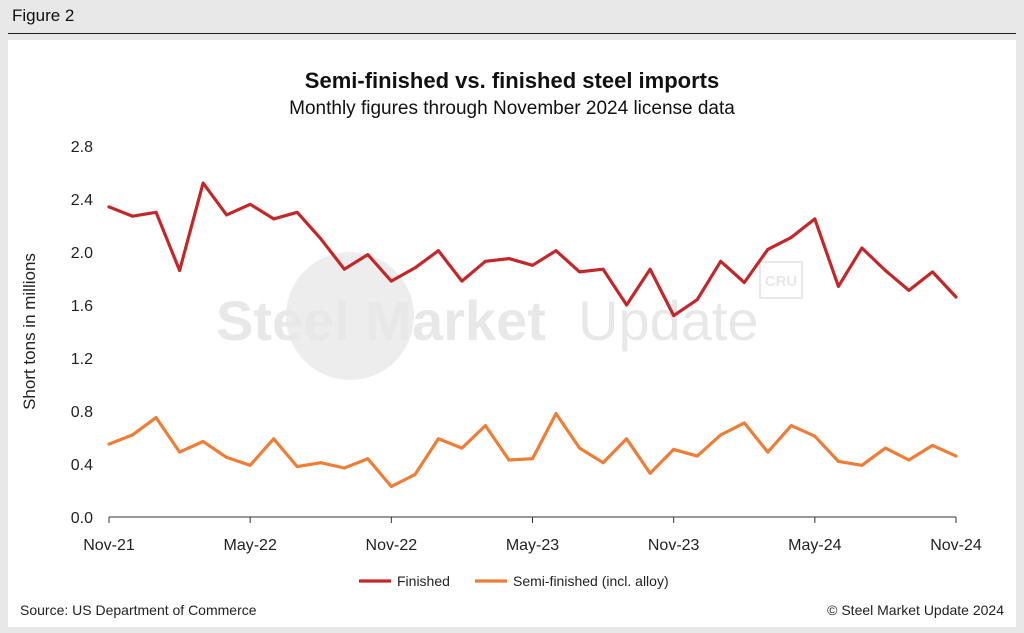 This screenshot has height=633, width=1024. Describe the element at coordinates (29, 331) in the screenshot. I see `y-axis-title: Short tons in millions` at that location.